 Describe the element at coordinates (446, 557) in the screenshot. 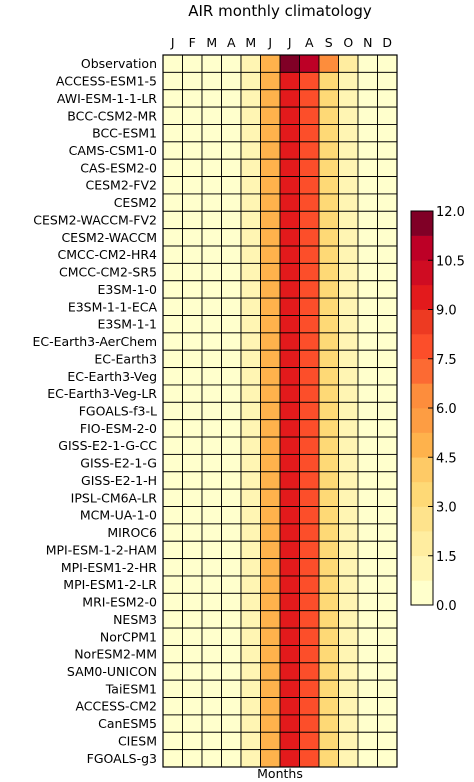

I see `colorbar-tick-label: 1.5` at that location.